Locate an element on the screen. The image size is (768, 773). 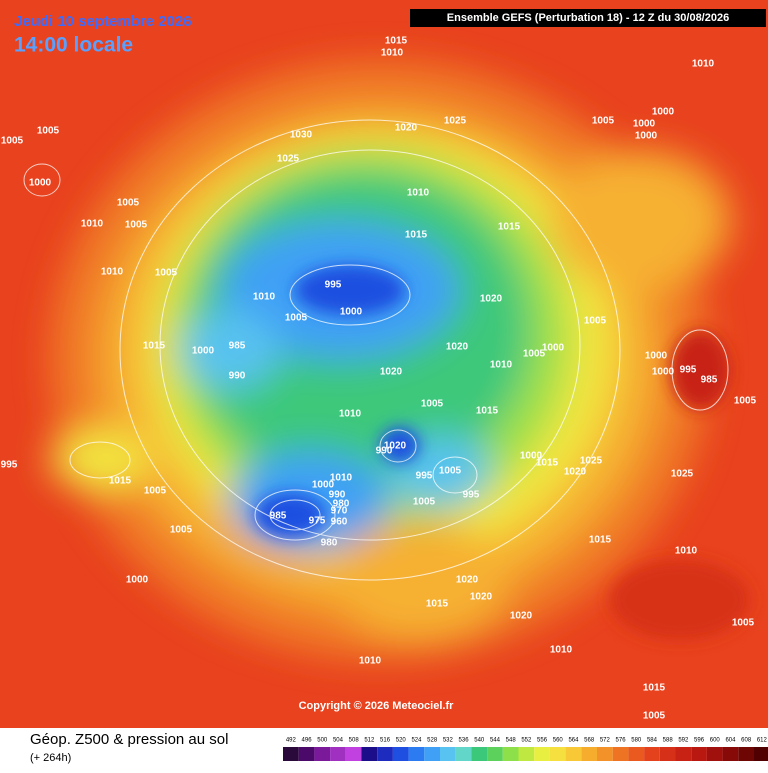
colorbar-label: 612 is located at coordinates (762, 741).